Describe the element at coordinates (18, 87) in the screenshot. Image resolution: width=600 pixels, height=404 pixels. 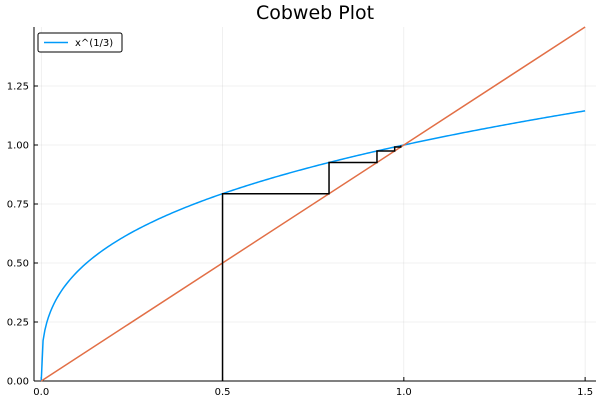
I see `y-tick-label-5: 1.25` at that location.